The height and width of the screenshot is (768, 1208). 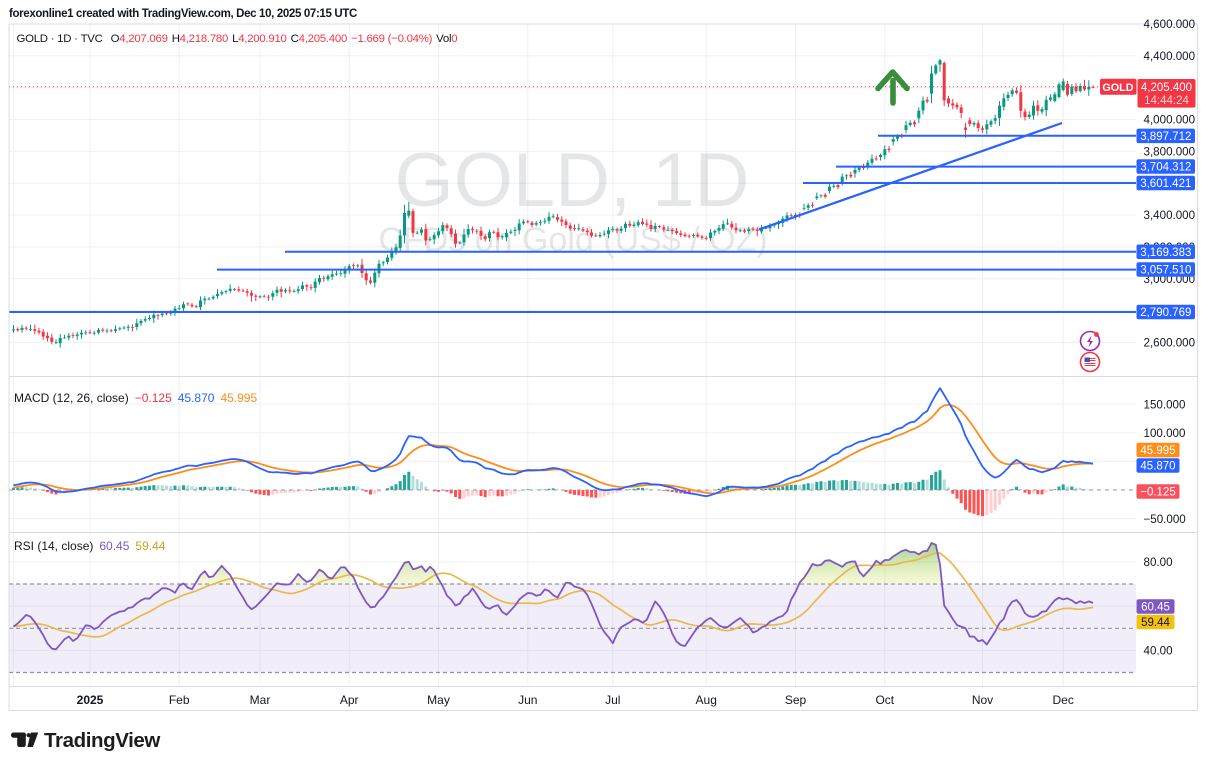 What do you see at coordinates (1170, 56) in the screenshot?
I see `svg-text: 4,400.000` at bounding box center [1170, 56].